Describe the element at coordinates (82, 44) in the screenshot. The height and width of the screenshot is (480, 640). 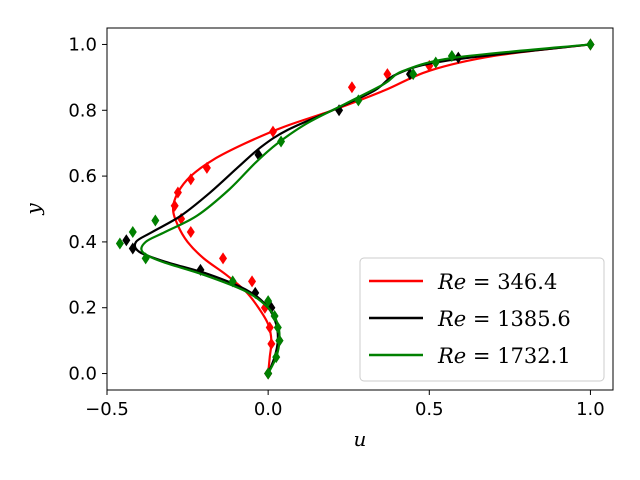
I see `y-tick-label: 1.0` at that location.